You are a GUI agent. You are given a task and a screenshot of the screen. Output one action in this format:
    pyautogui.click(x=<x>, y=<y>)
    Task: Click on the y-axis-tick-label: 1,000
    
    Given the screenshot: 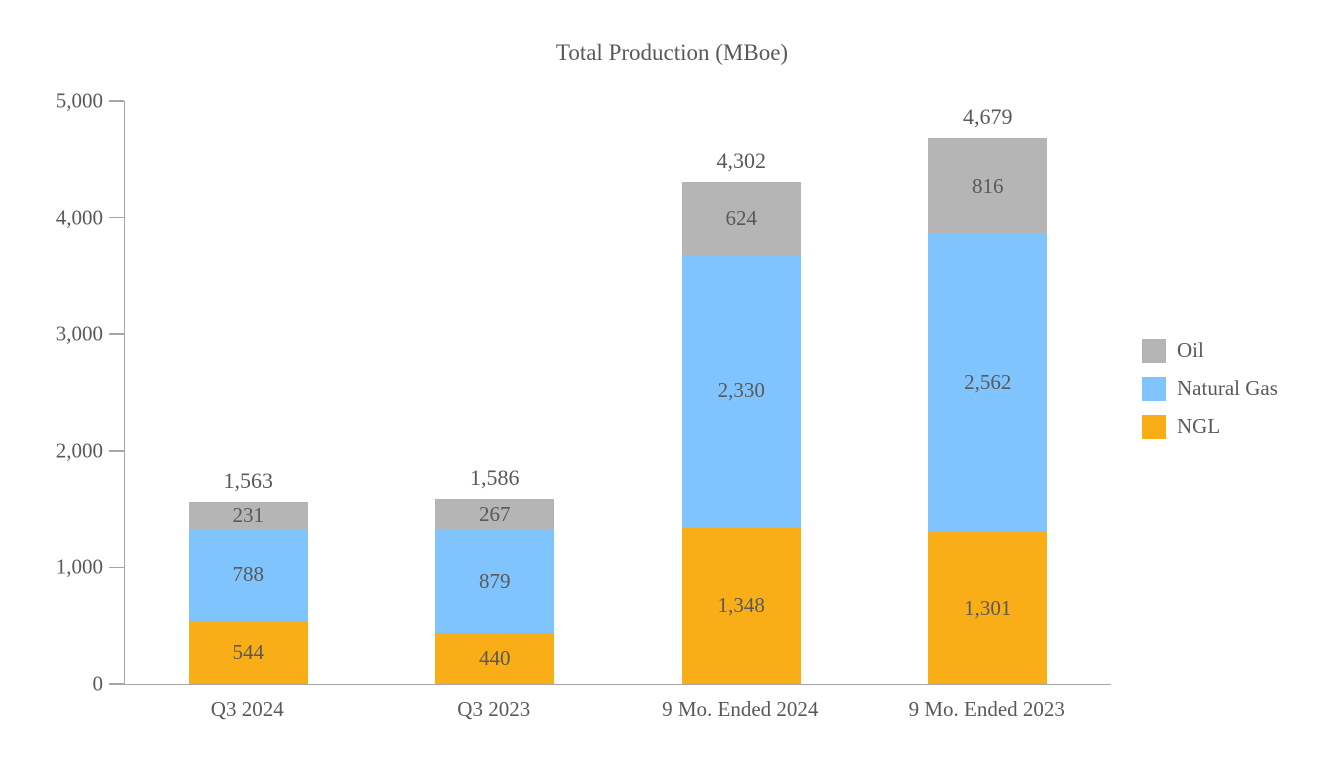 What is the action you would take?
    pyautogui.click(x=79, y=566)
    